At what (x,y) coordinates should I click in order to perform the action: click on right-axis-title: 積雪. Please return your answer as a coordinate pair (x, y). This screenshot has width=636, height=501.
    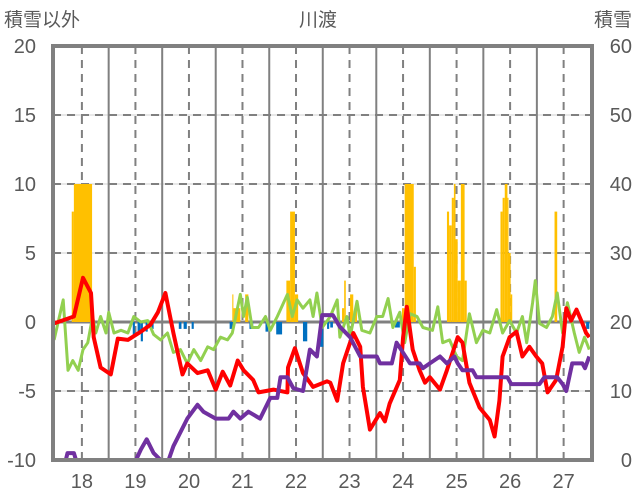
    Looking at the image, I should click on (613, 20).